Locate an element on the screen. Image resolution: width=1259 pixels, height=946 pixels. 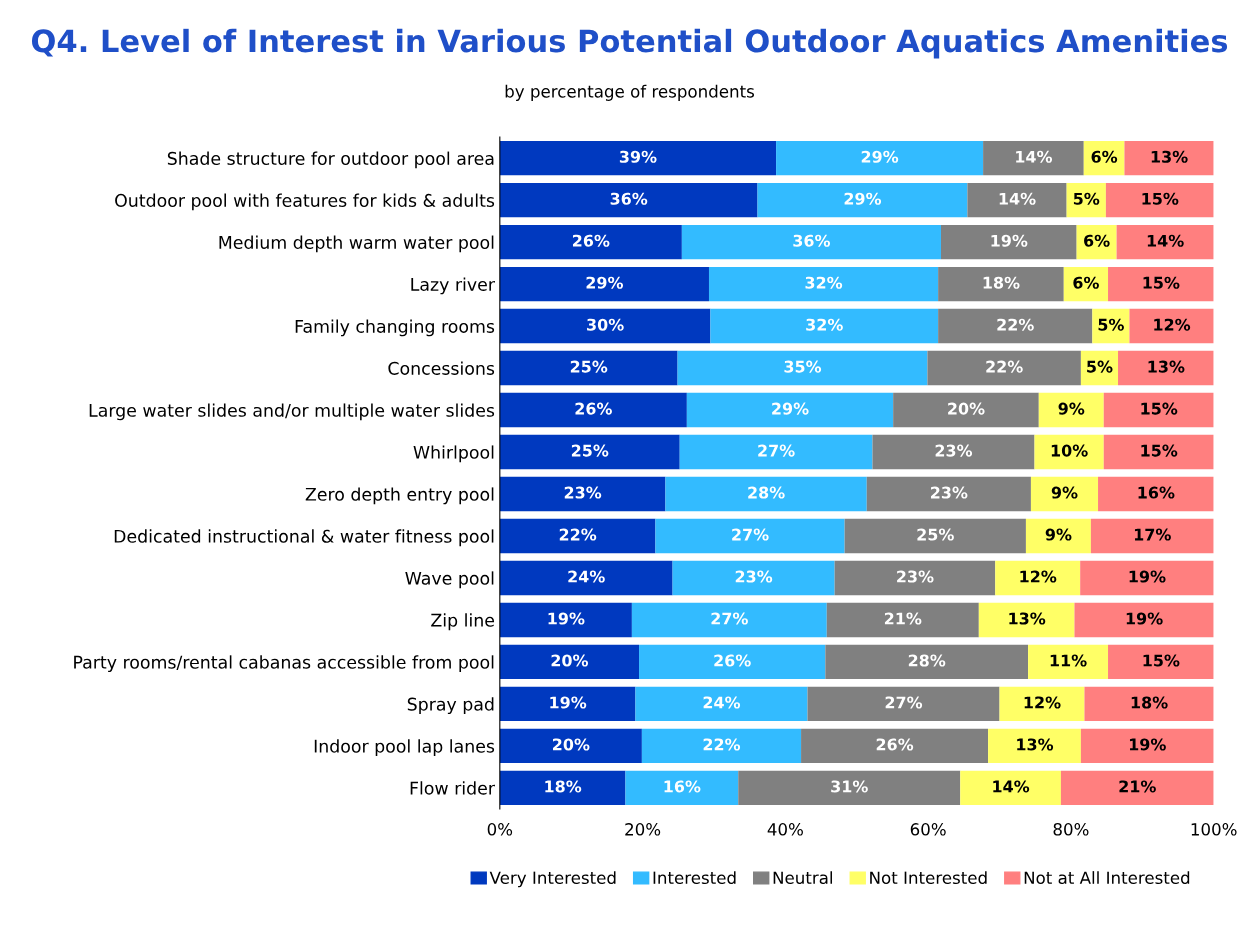
y-tick-label: Concessions is located at coordinates (441, 368).